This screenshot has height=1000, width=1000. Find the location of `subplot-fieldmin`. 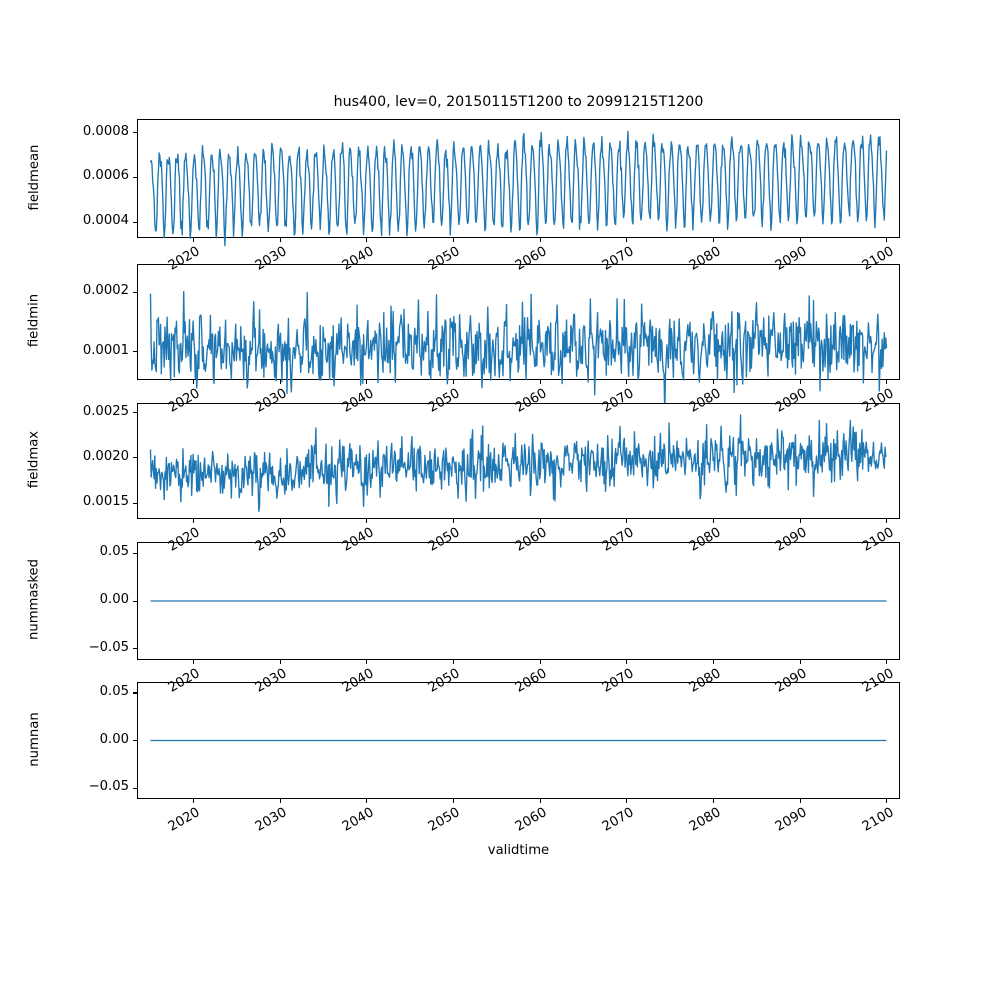

subplot-fieldmin is located at coordinates (518, 340).